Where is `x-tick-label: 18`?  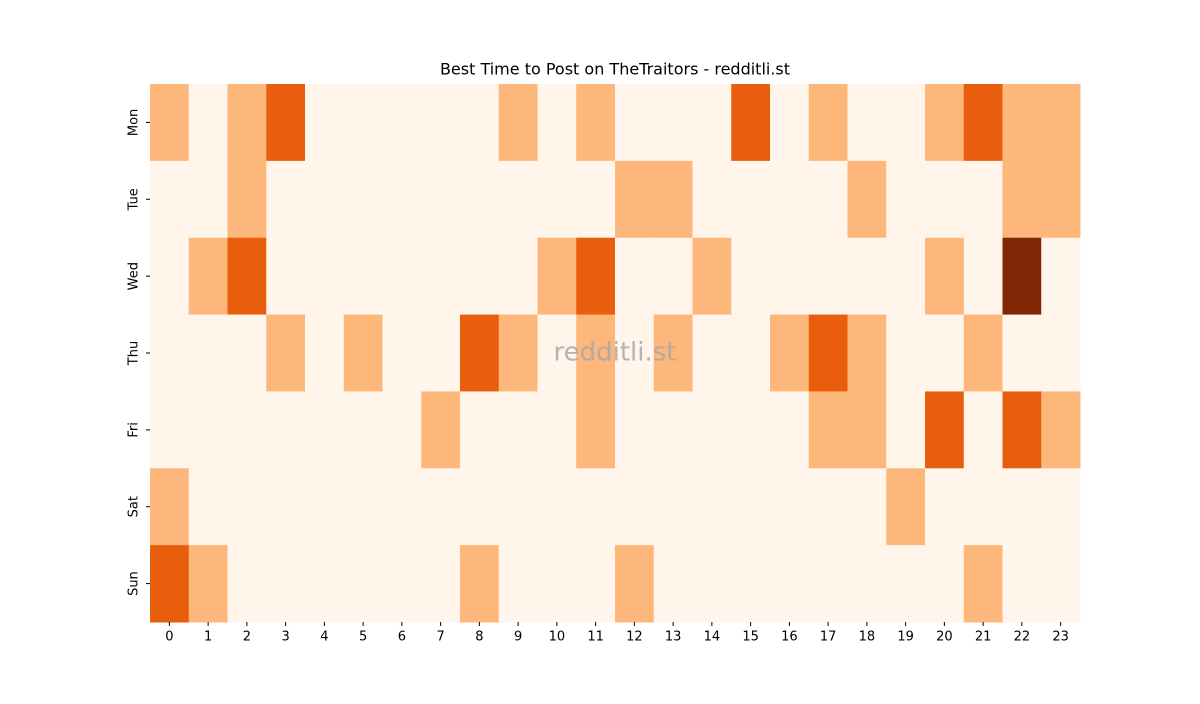 x-tick-label: 18 is located at coordinates (867, 637).